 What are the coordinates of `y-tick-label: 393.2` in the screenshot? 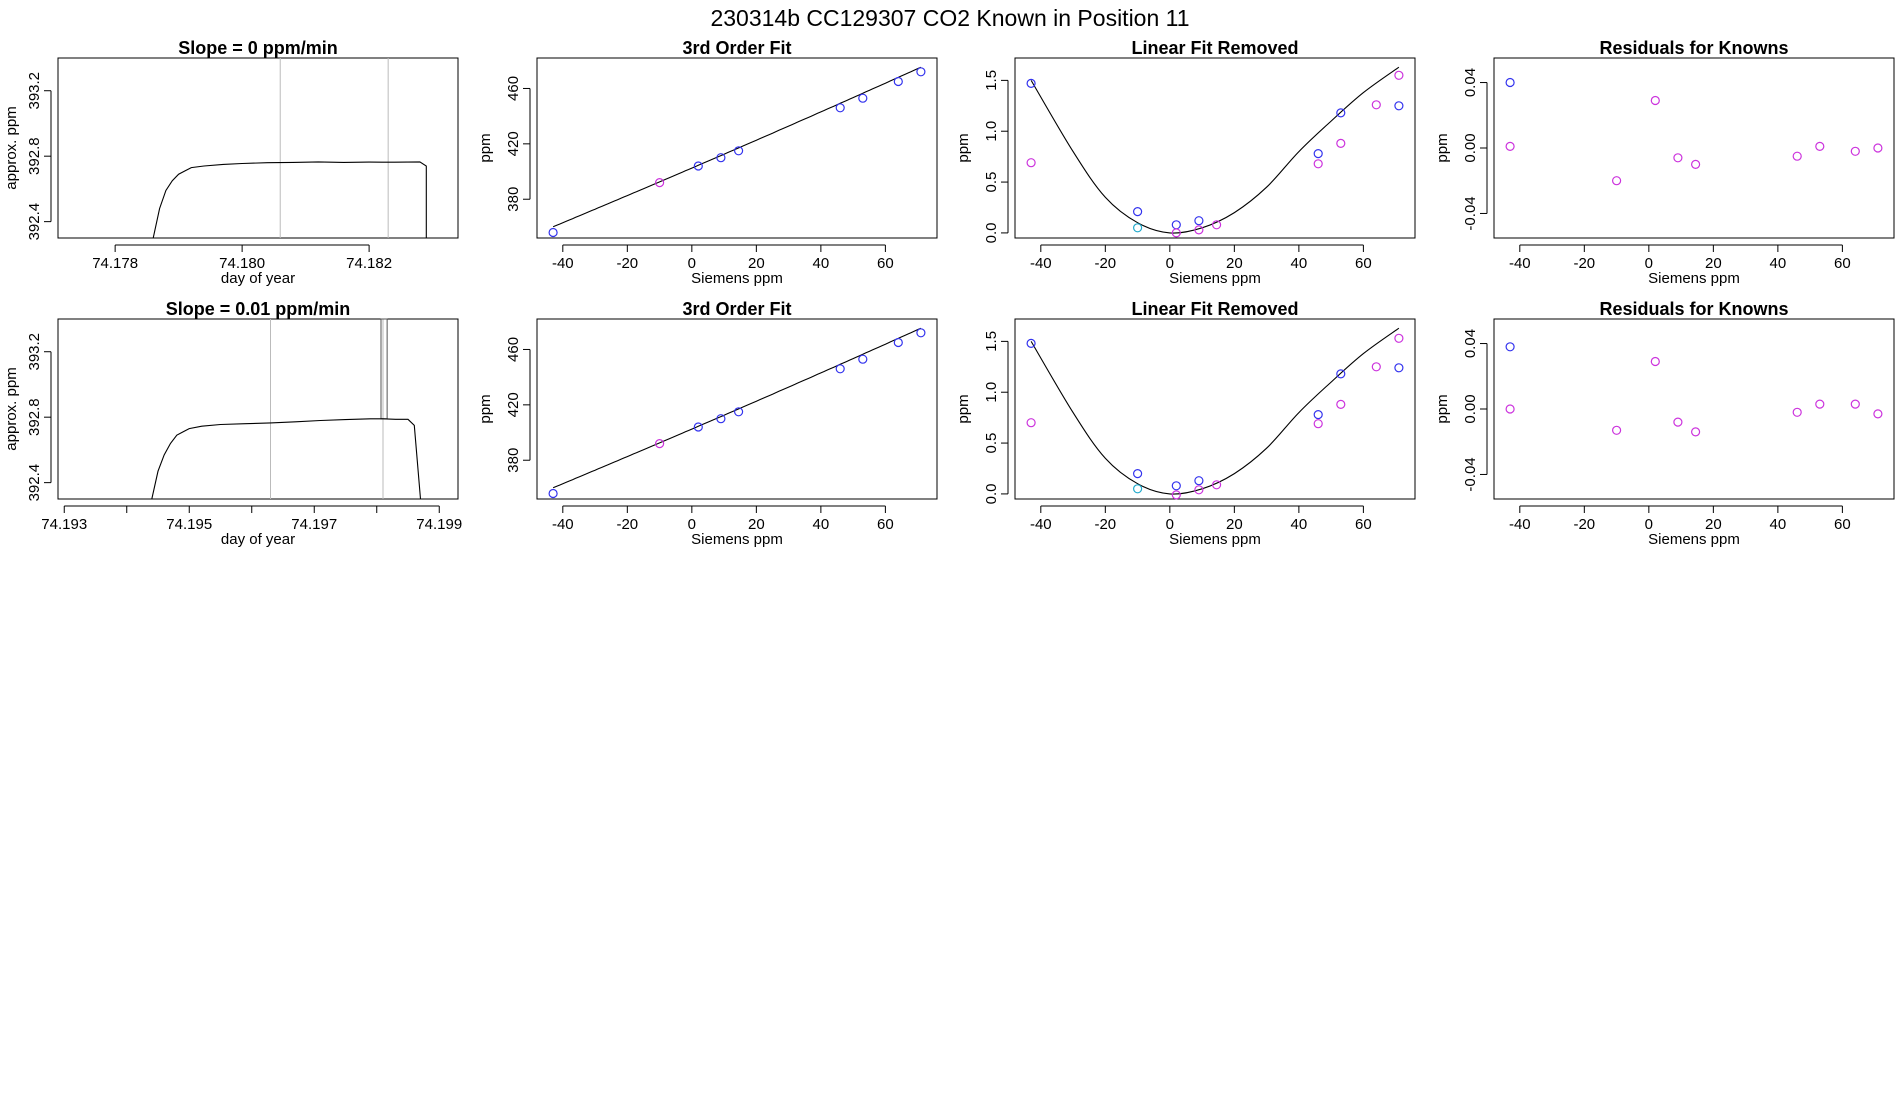 It's located at (34, 352).